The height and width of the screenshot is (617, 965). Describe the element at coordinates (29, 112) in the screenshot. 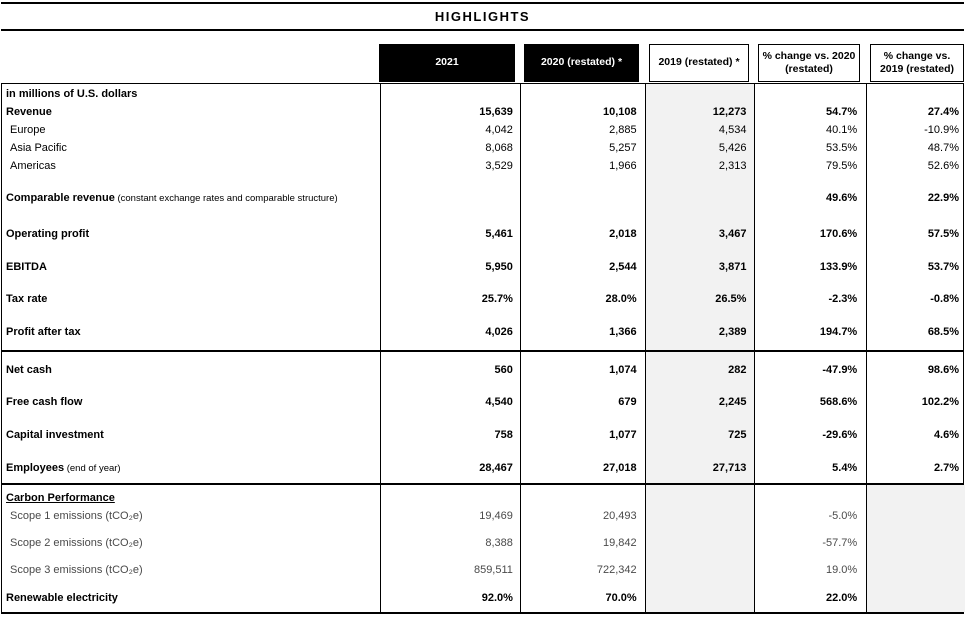

I see `row-label-revenue: Revenue` at that location.